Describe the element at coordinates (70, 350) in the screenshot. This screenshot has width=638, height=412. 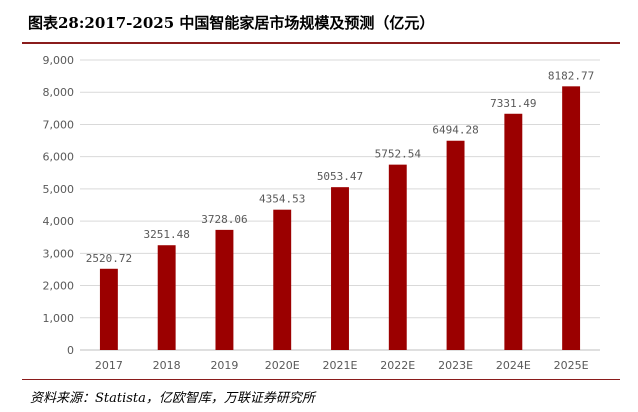
I see `y-tick-label: 0` at that location.